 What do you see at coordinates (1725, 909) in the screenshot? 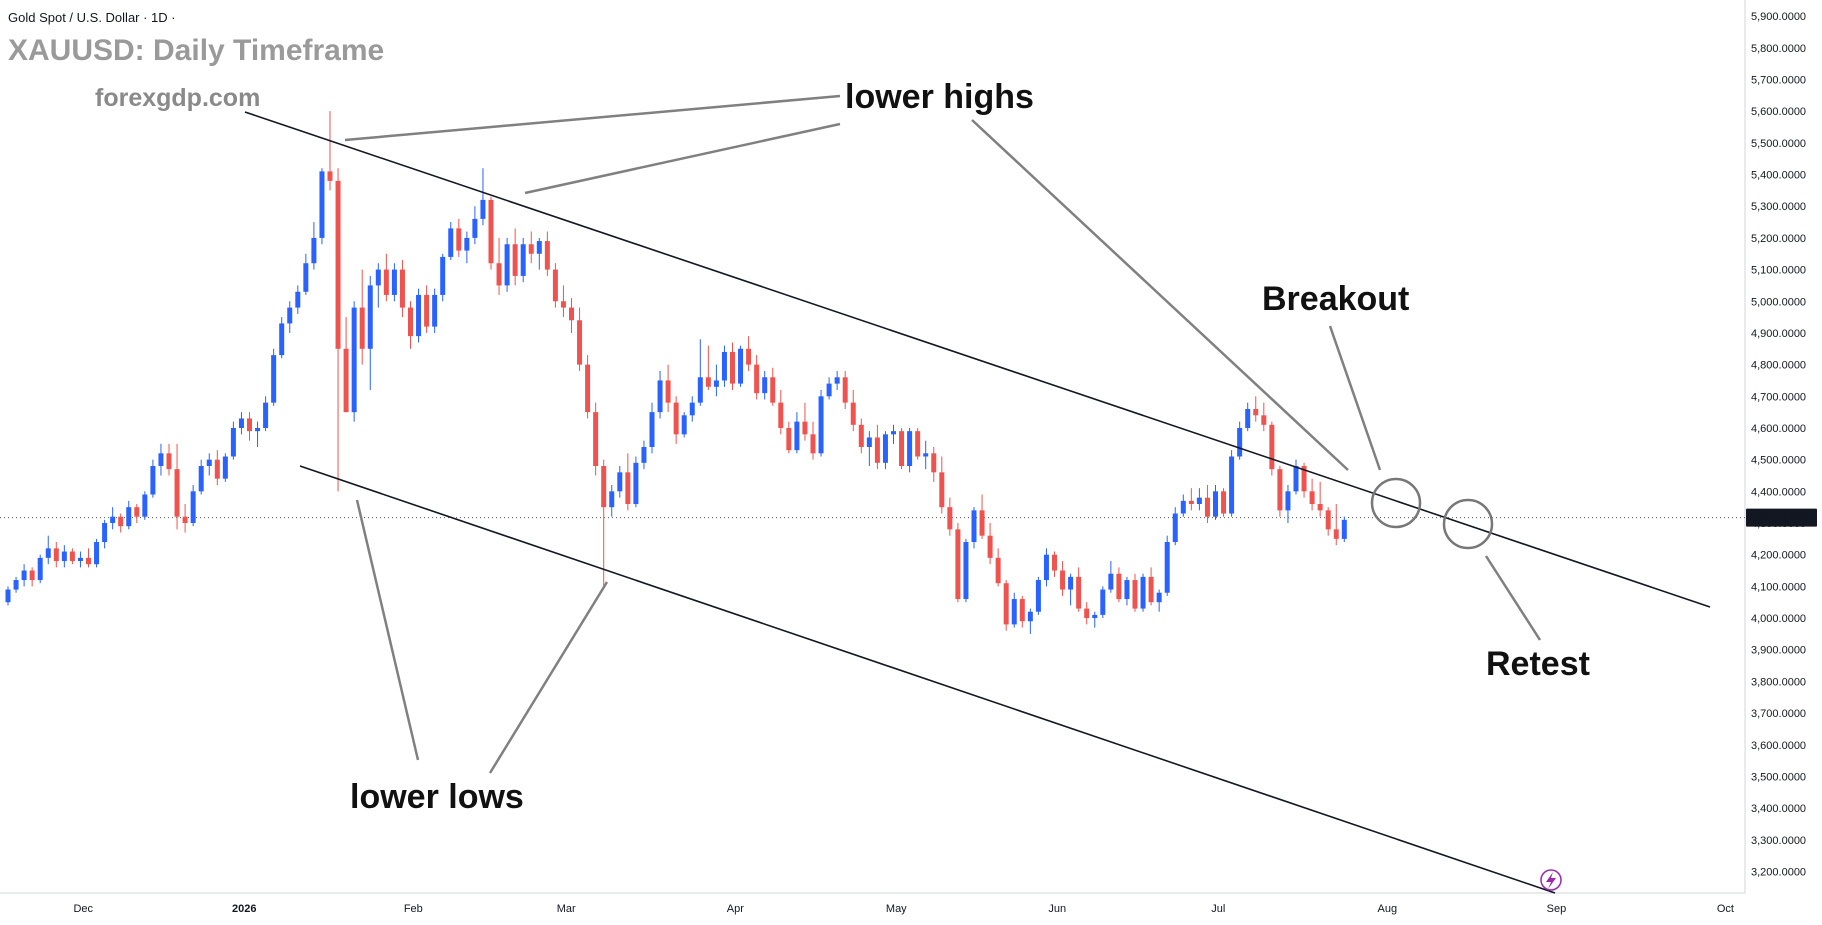
I see `x-tick-label: Oct` at bounding box center [1725, 909].